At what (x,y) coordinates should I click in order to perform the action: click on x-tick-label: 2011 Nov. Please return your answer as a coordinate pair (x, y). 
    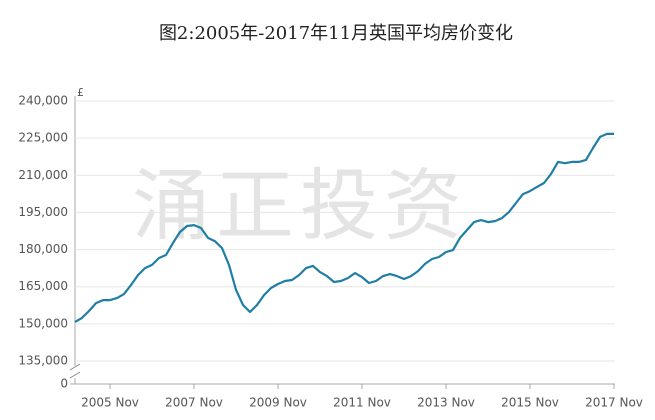
    Looking at the image, I should click on (362, 403).